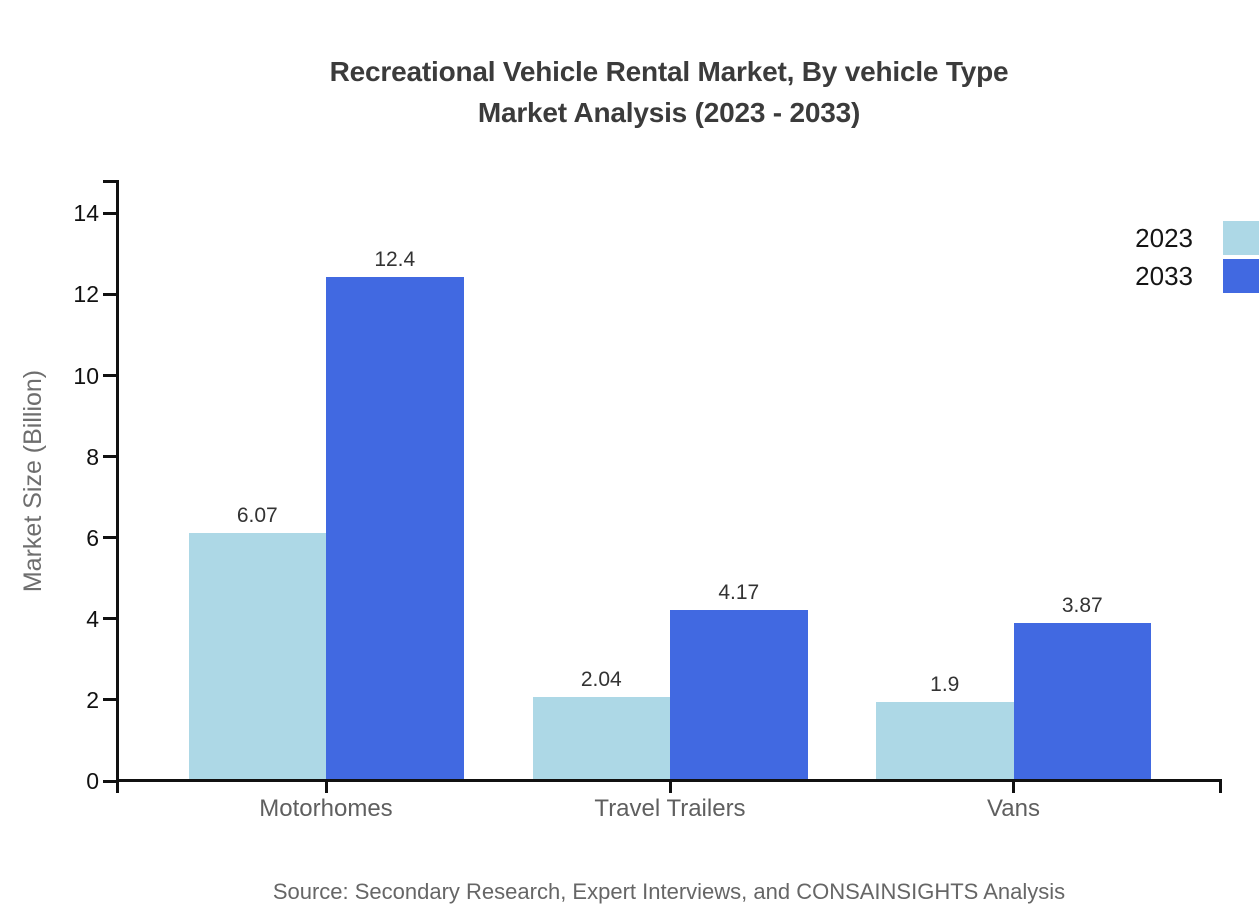 This screenshot has width=1260, height=920. I want to click on bar-2023-motorhomes, so click(257, 656).